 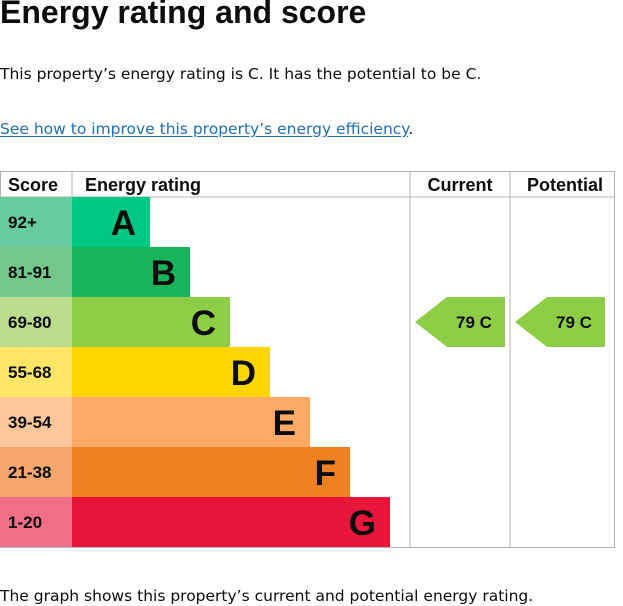 What do you see at coordinates (29, 472) in the screenshot?
I see `band-score-range: 21-38` at bounding box center [29, 472].